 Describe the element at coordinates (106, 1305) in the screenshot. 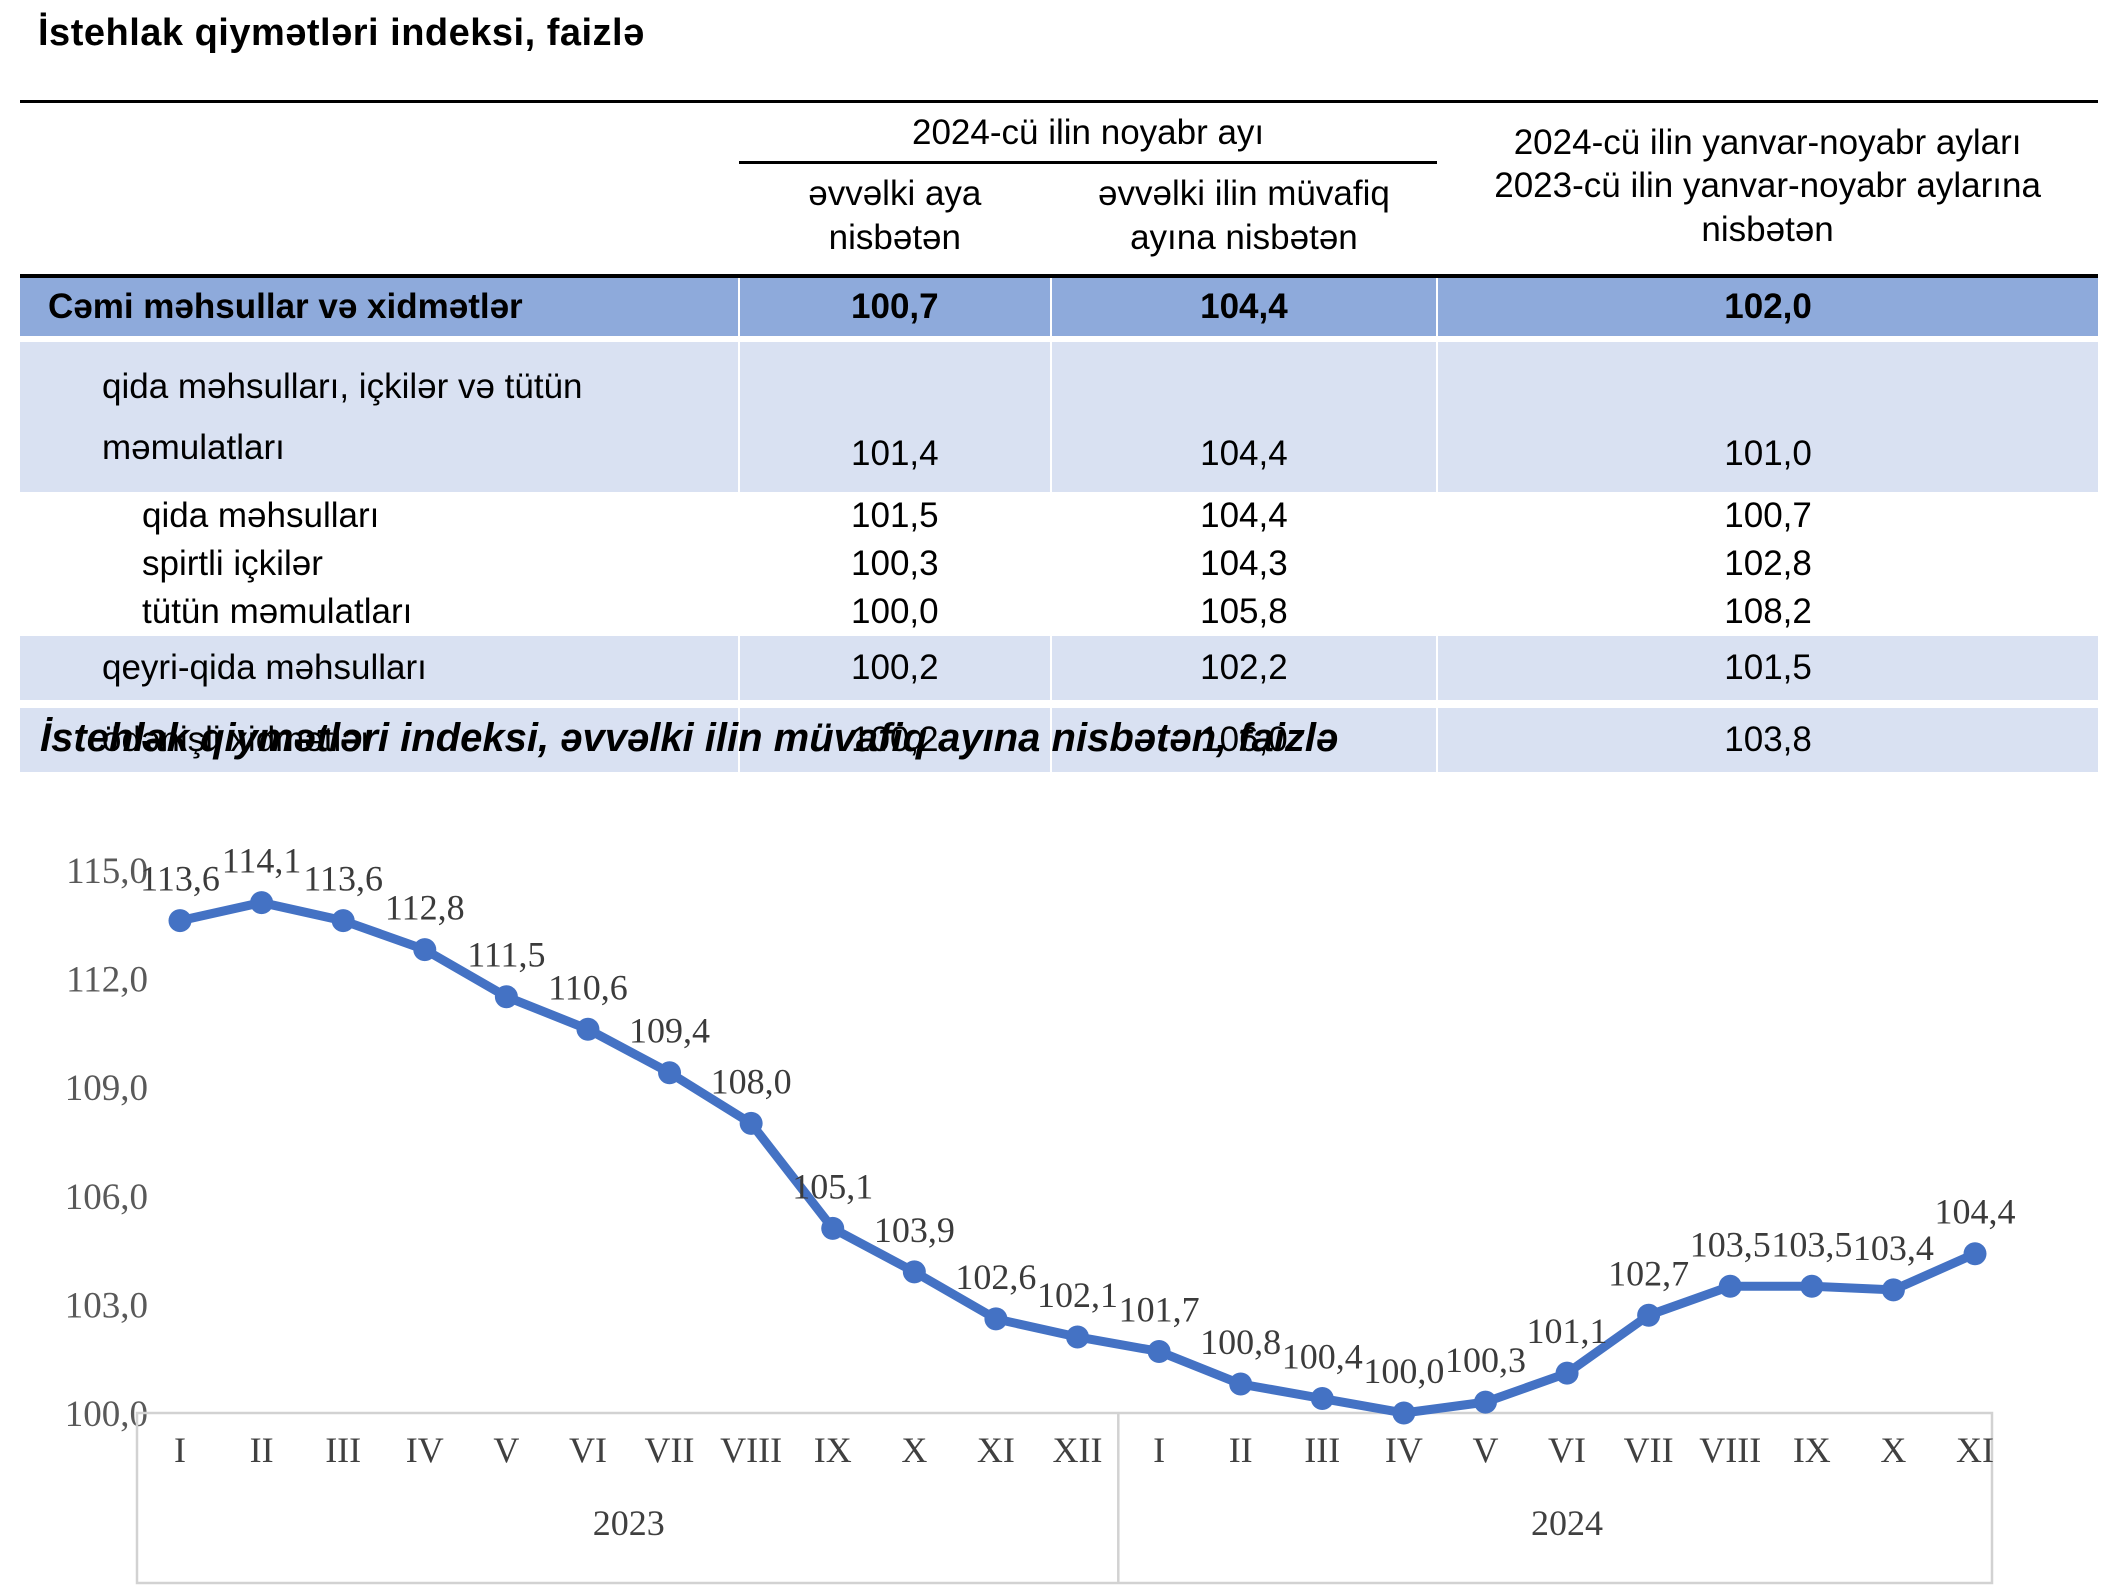

I see `y-axis-tick: 103,0` at that location.